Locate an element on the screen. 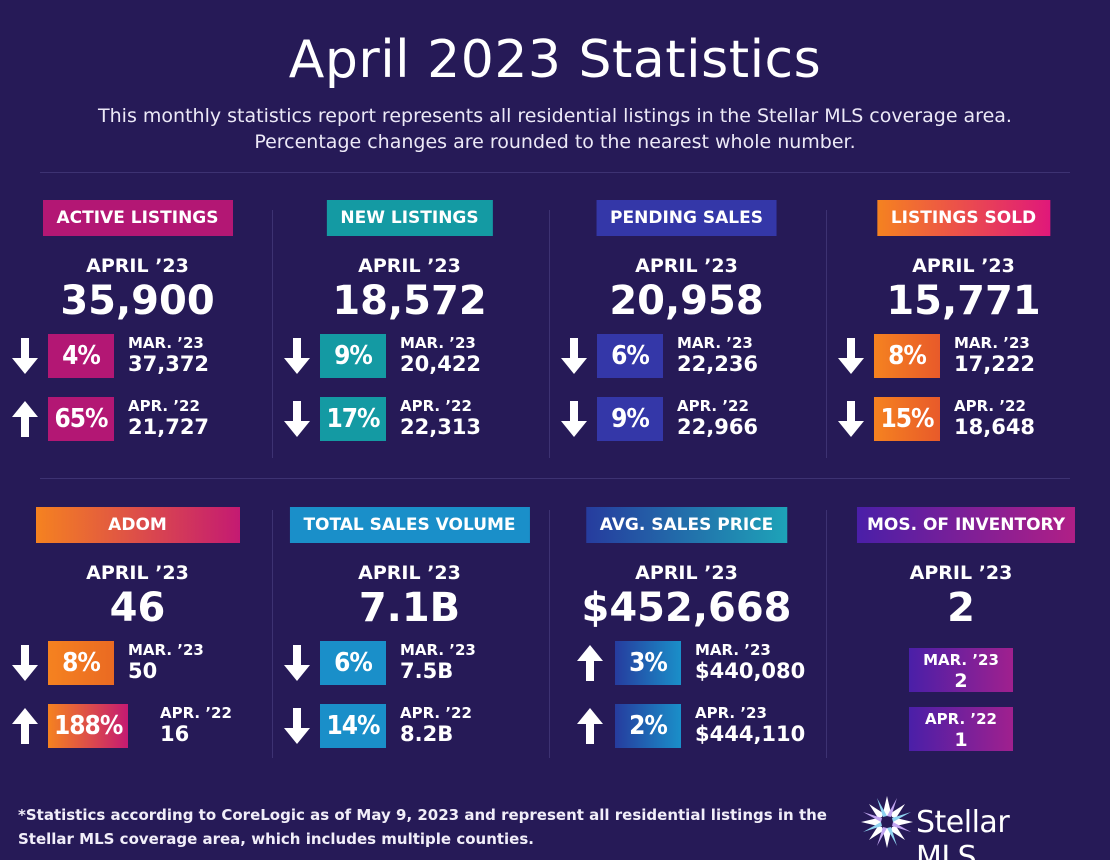 The image size is (1110, 860). divider-top is located at coordinates (555, 172).